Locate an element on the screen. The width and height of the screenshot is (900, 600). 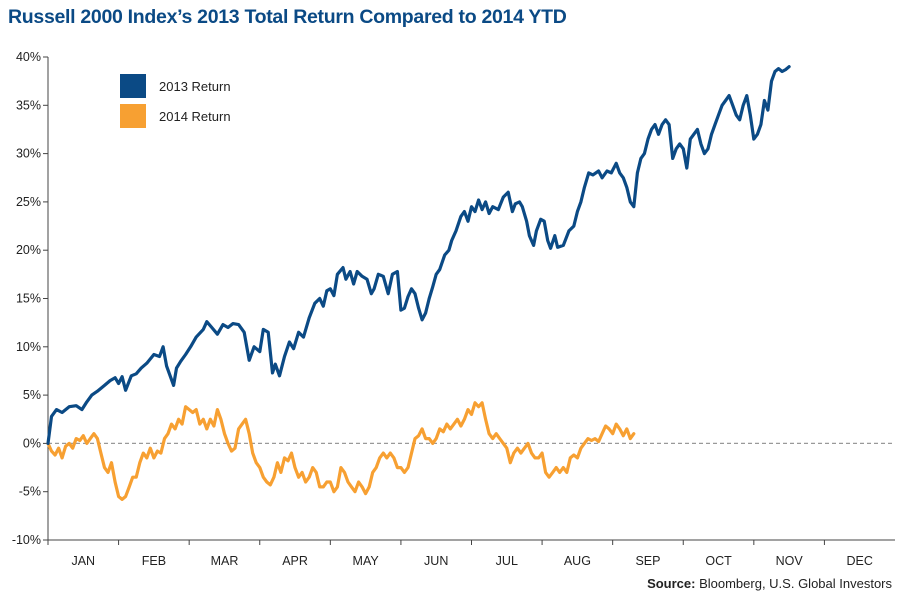
x-tick-label: JAN is located at coordinates (83, 561).